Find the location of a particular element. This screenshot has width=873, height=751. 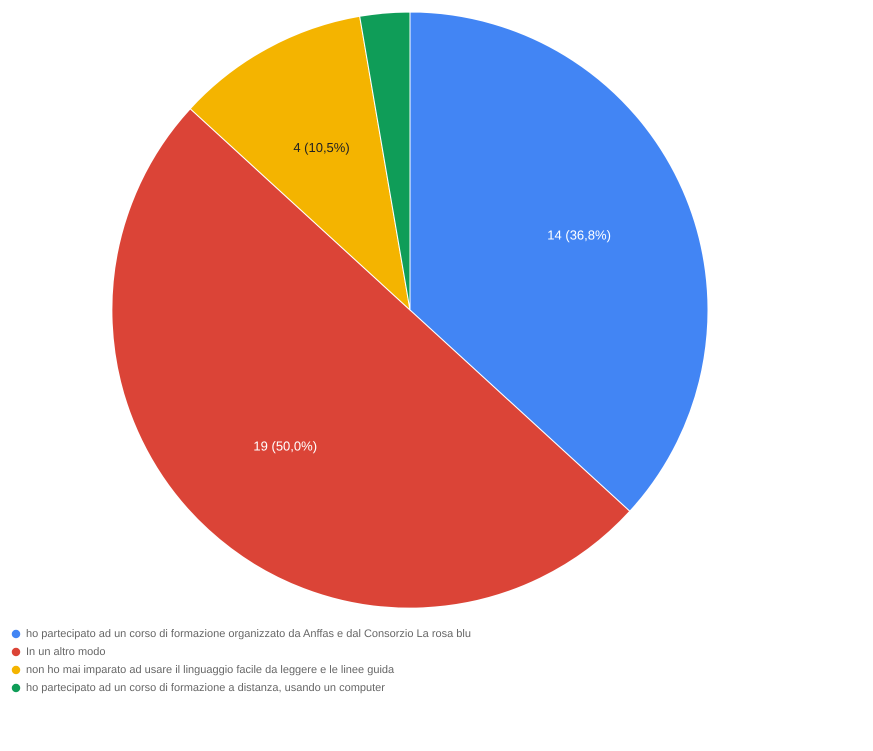

data-label: 19 (50,0%) is located at coordinates (285, 446).